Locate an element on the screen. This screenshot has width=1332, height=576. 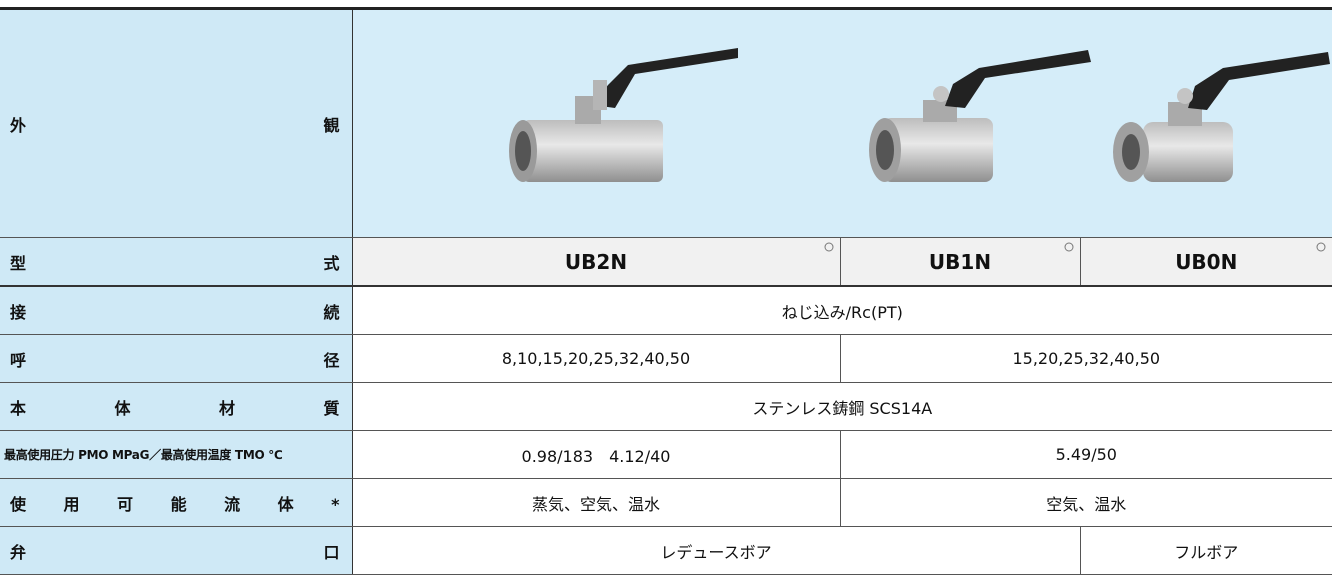
row-label: 本体材質 is located at coordinates (176, 406).